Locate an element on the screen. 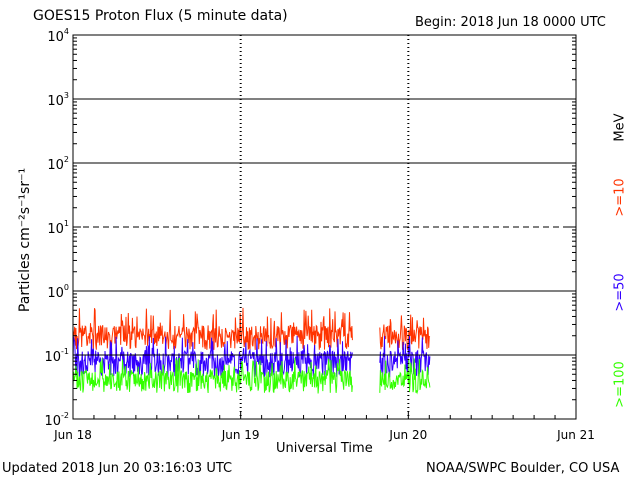 The image size is (640, 480). y-tick-label: 10⁻² is located at coordinates (56, 420).